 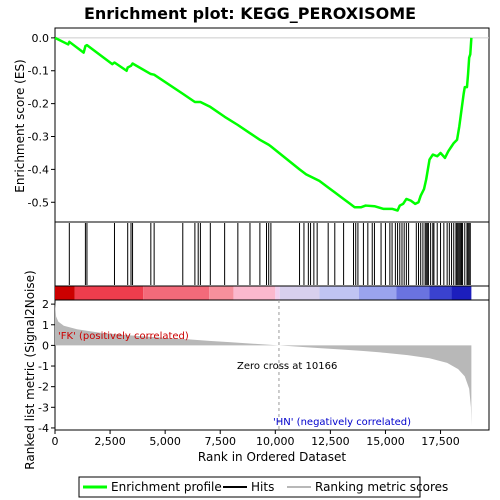 What do you see at coordinates (440, 441) in the screenshot?
I see `x-tick-label: 17,500` at bounding box center [440, 441].